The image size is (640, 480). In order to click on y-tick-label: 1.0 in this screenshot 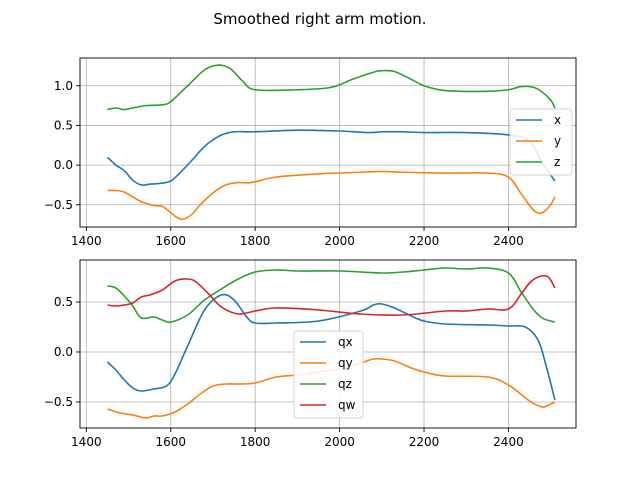, I will do `click(63, 86)`.